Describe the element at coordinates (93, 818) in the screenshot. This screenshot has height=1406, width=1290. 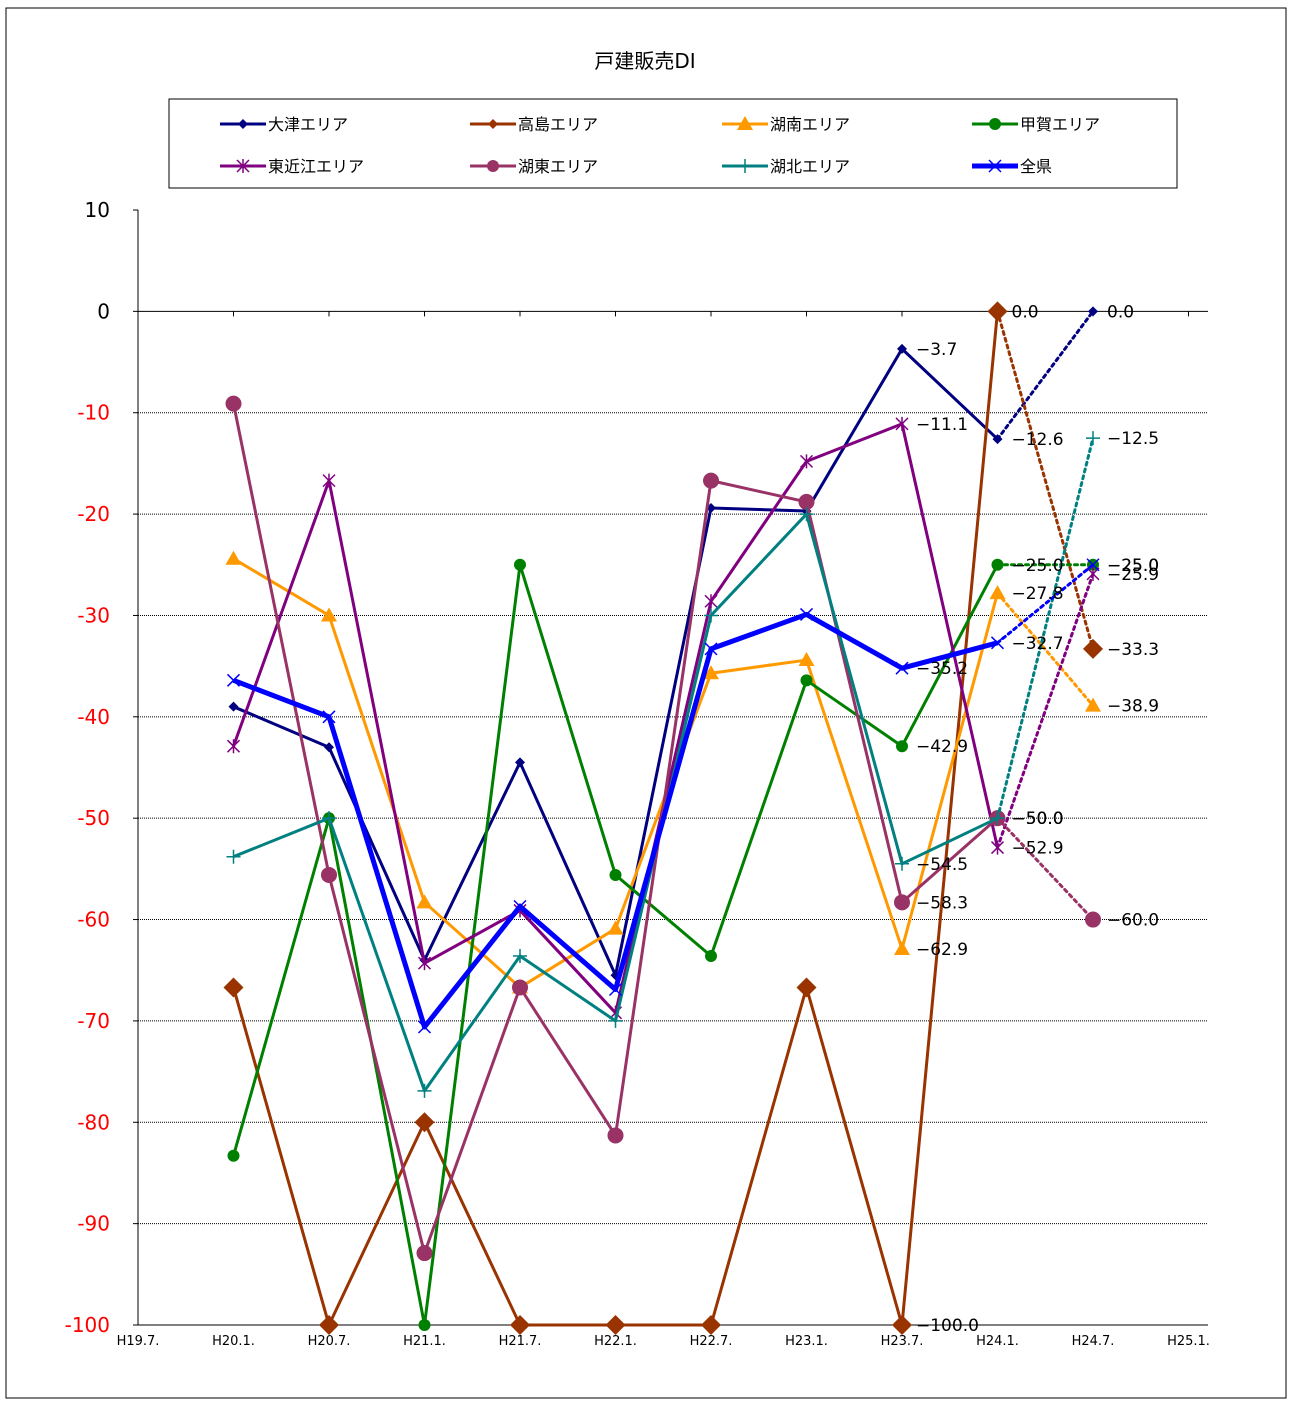
I see `y-tick-label: -50` at that location.